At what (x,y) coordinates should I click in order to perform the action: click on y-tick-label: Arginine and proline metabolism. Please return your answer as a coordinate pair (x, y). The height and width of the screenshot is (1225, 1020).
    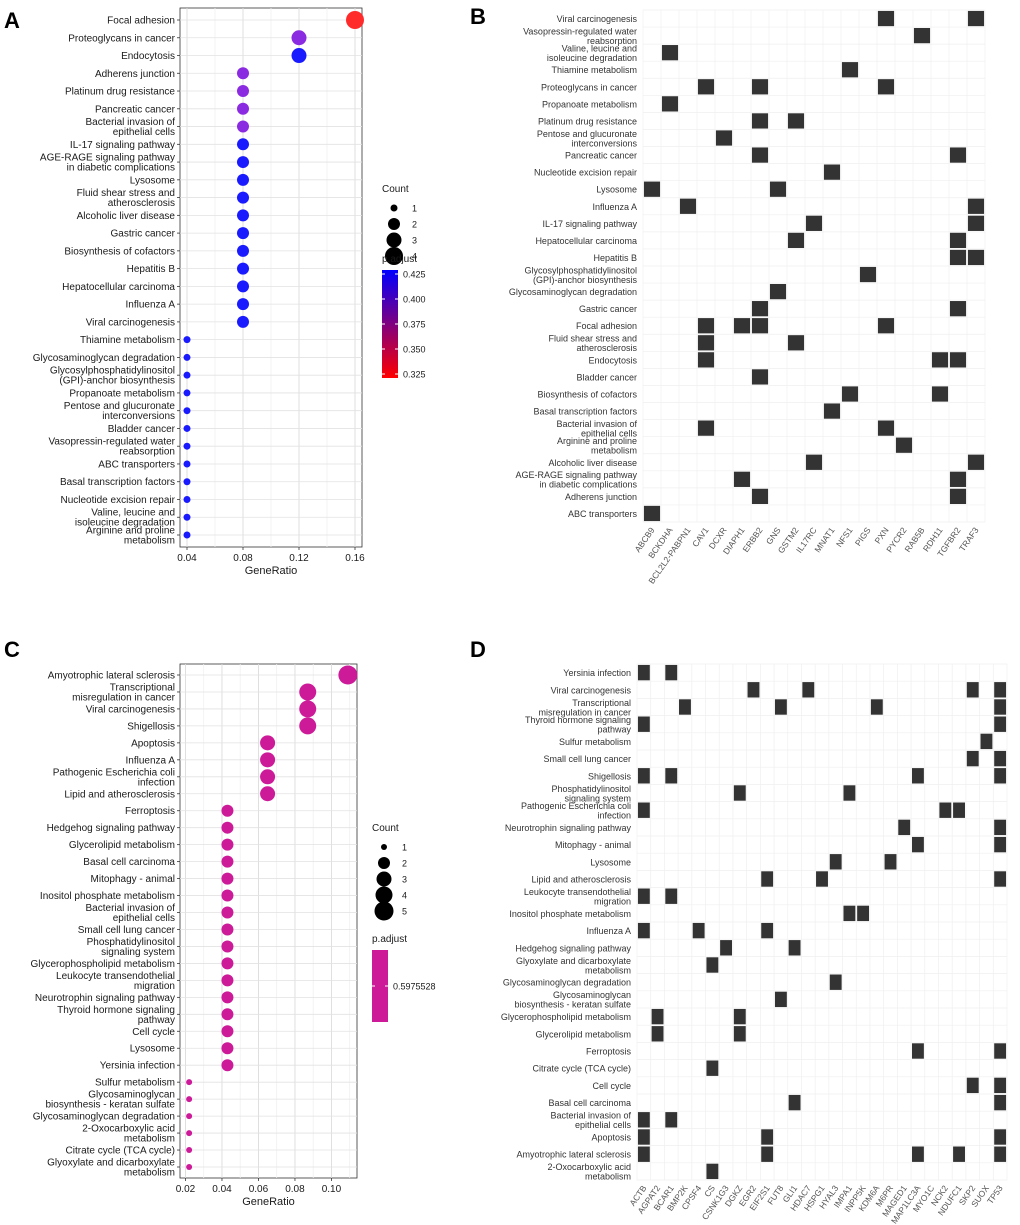
    Looking at the image, I should click on (130, 536).